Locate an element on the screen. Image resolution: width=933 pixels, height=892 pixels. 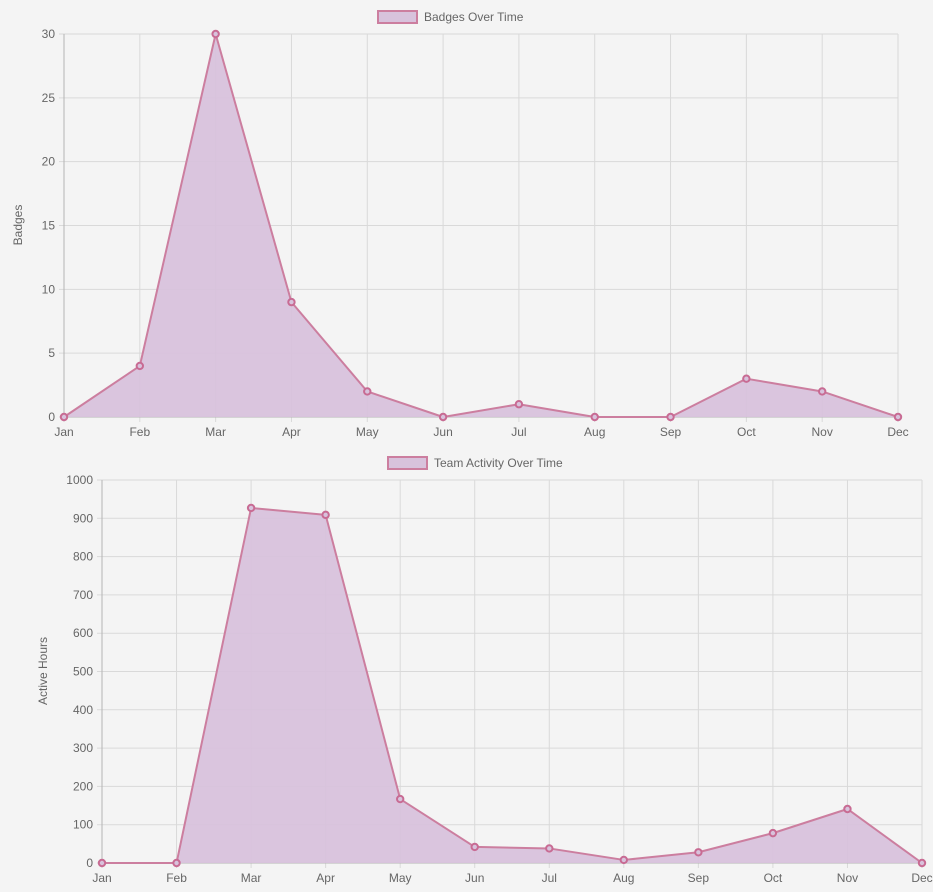
y-axis-title: Badges is located at coordinates (18, 225).